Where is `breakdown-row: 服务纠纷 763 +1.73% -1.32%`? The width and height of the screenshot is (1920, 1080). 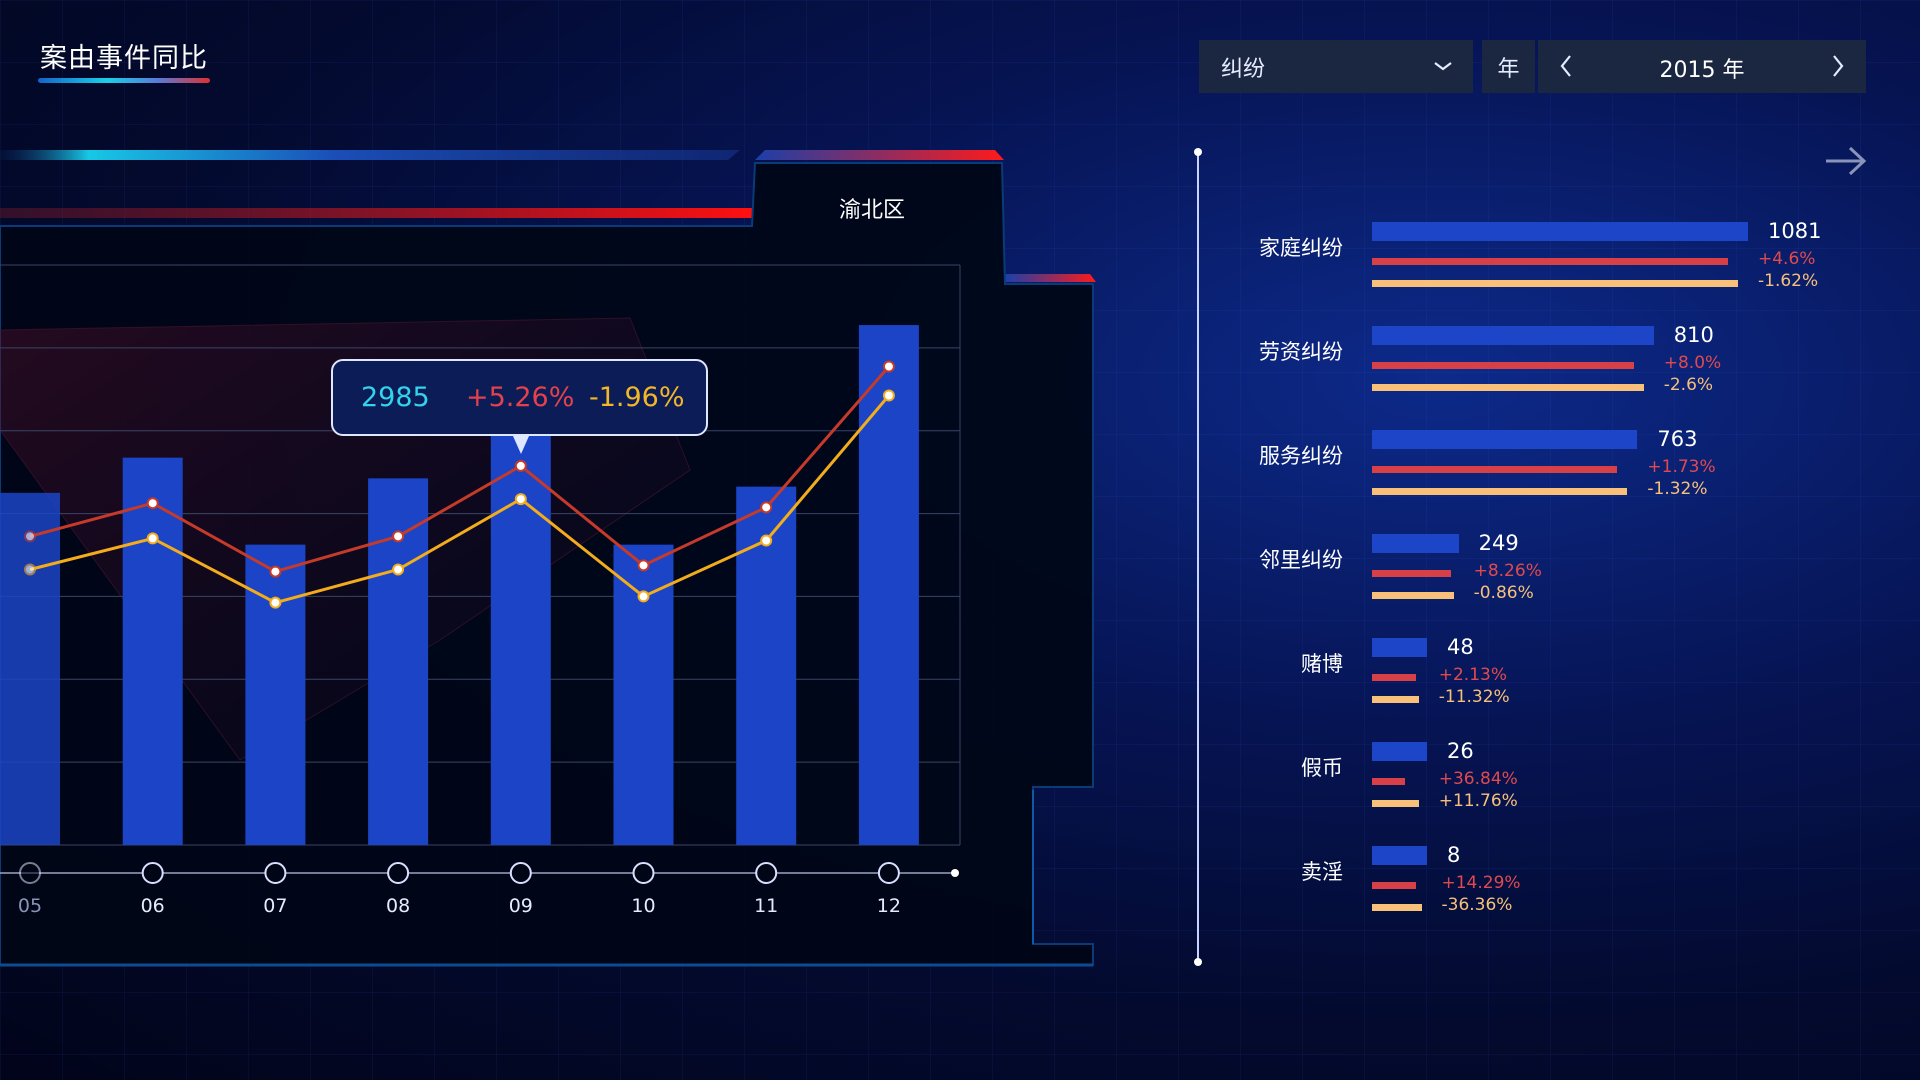
breakdown-row: 服务纠纷 763 +1.73% -1.32% is located at coordinates (960, 468).